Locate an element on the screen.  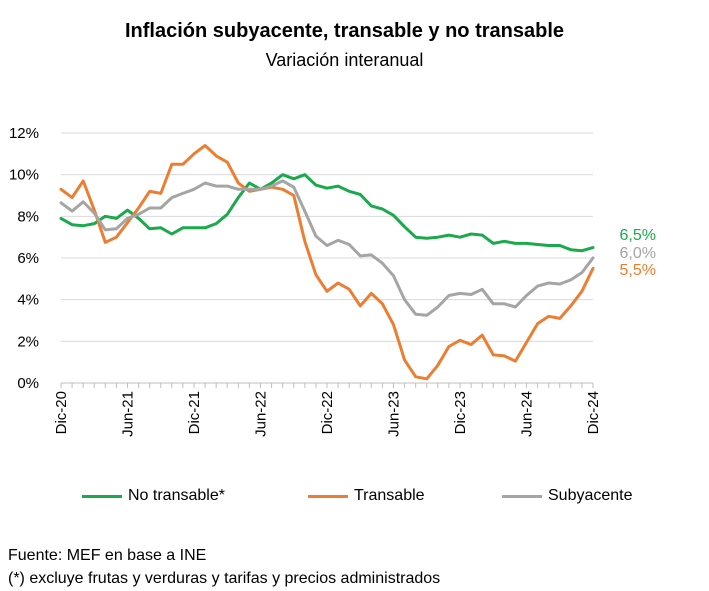
chart-legend: No transable* Transable Subyacente is located at coordinates (354, 498).